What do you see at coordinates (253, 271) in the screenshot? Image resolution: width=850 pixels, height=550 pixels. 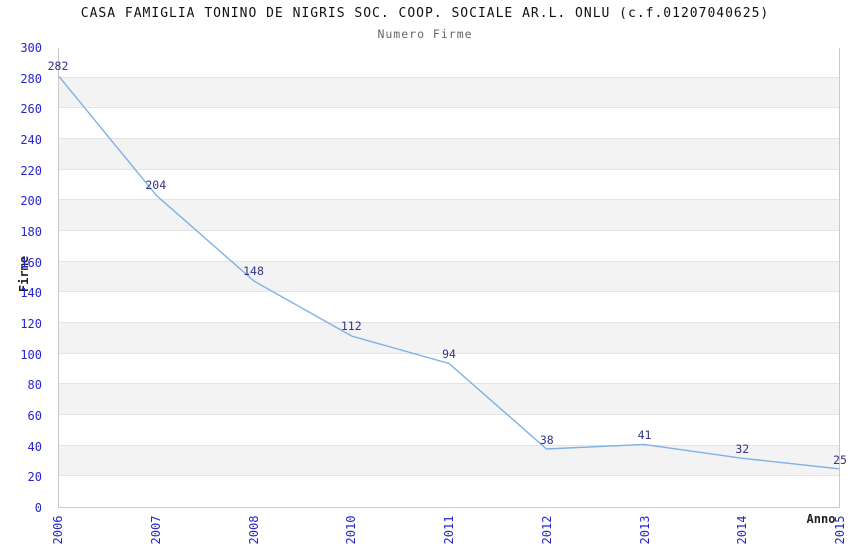 I see `data-point-label: 148` at bounding box center [253, 271].